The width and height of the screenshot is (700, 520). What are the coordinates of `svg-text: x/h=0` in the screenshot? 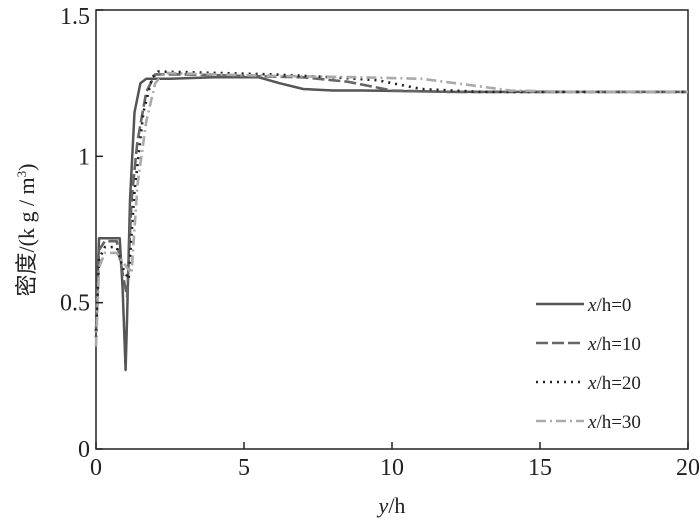 It's located at (609, 305).